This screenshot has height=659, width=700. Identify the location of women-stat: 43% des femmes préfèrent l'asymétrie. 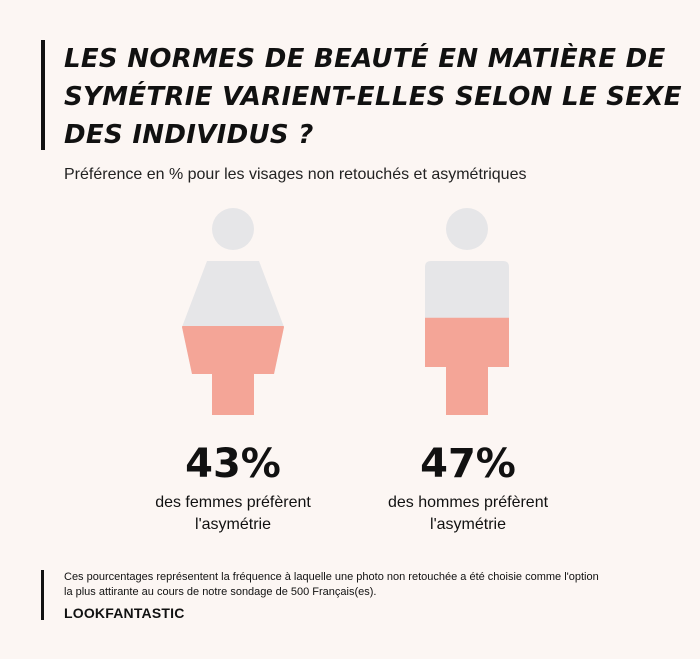
(233, 488).